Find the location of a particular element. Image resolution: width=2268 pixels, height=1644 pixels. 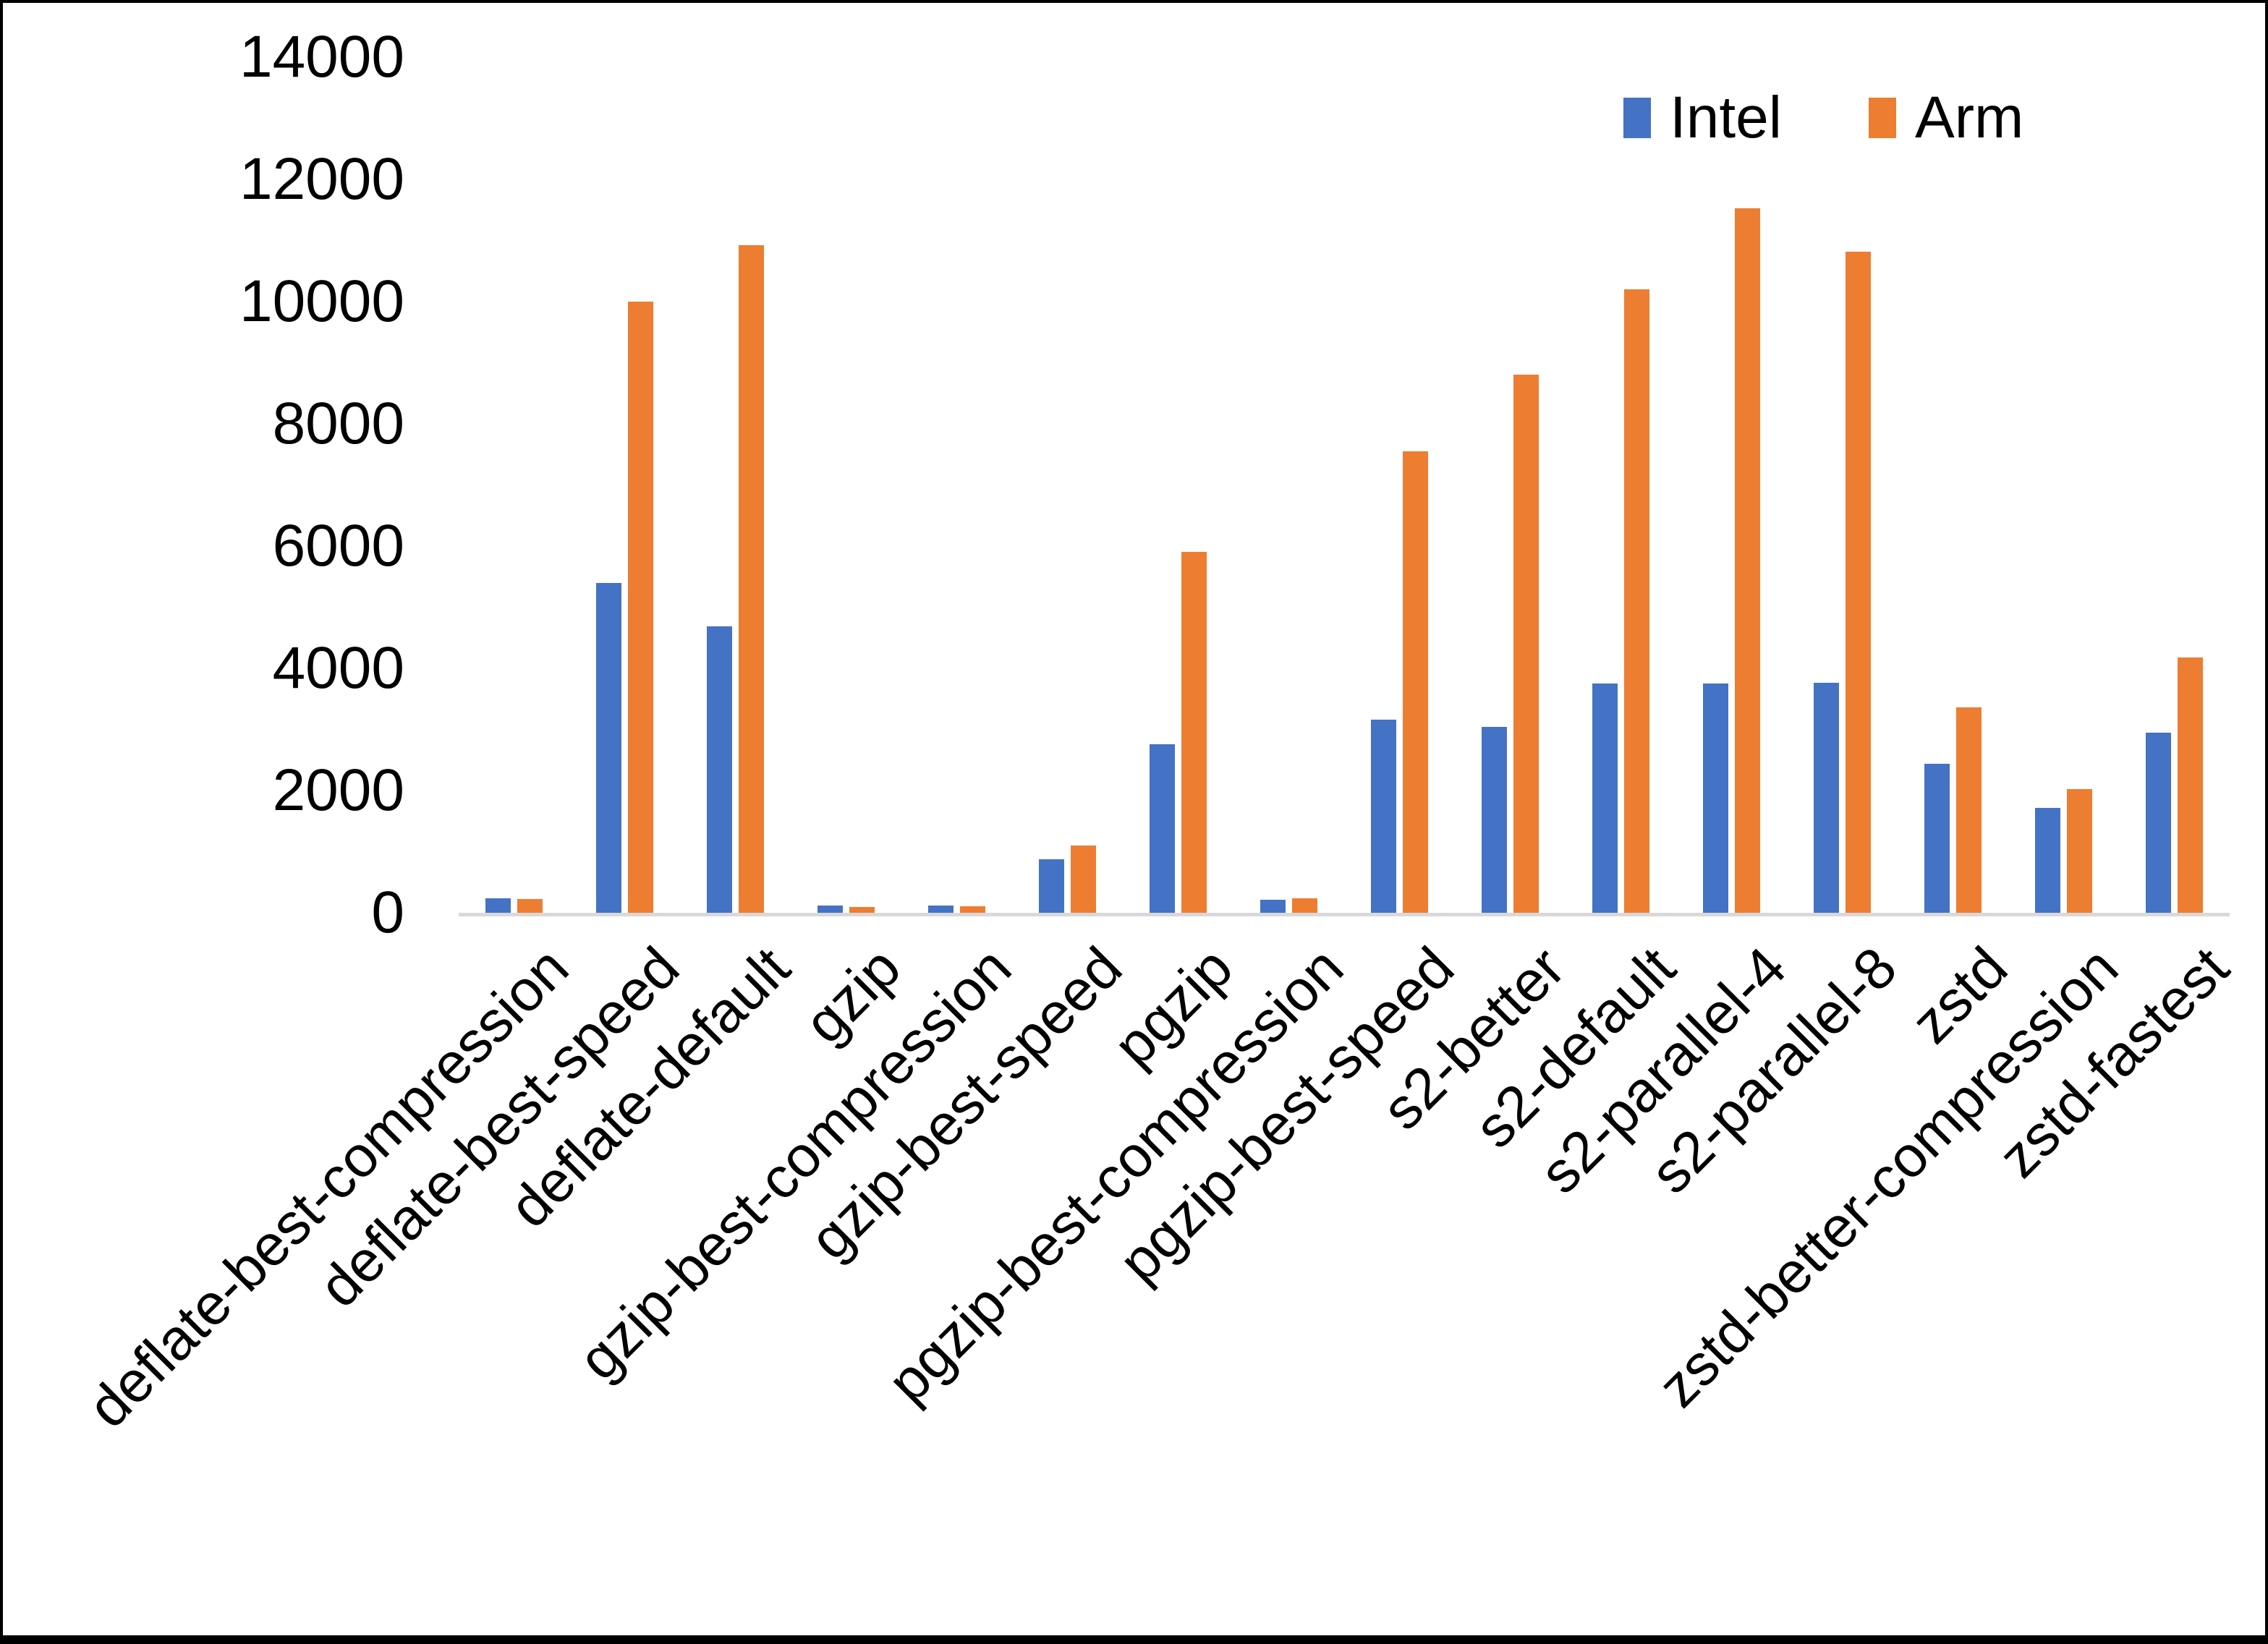

legend: Intel Arm is located at coordinates (1823, 118).